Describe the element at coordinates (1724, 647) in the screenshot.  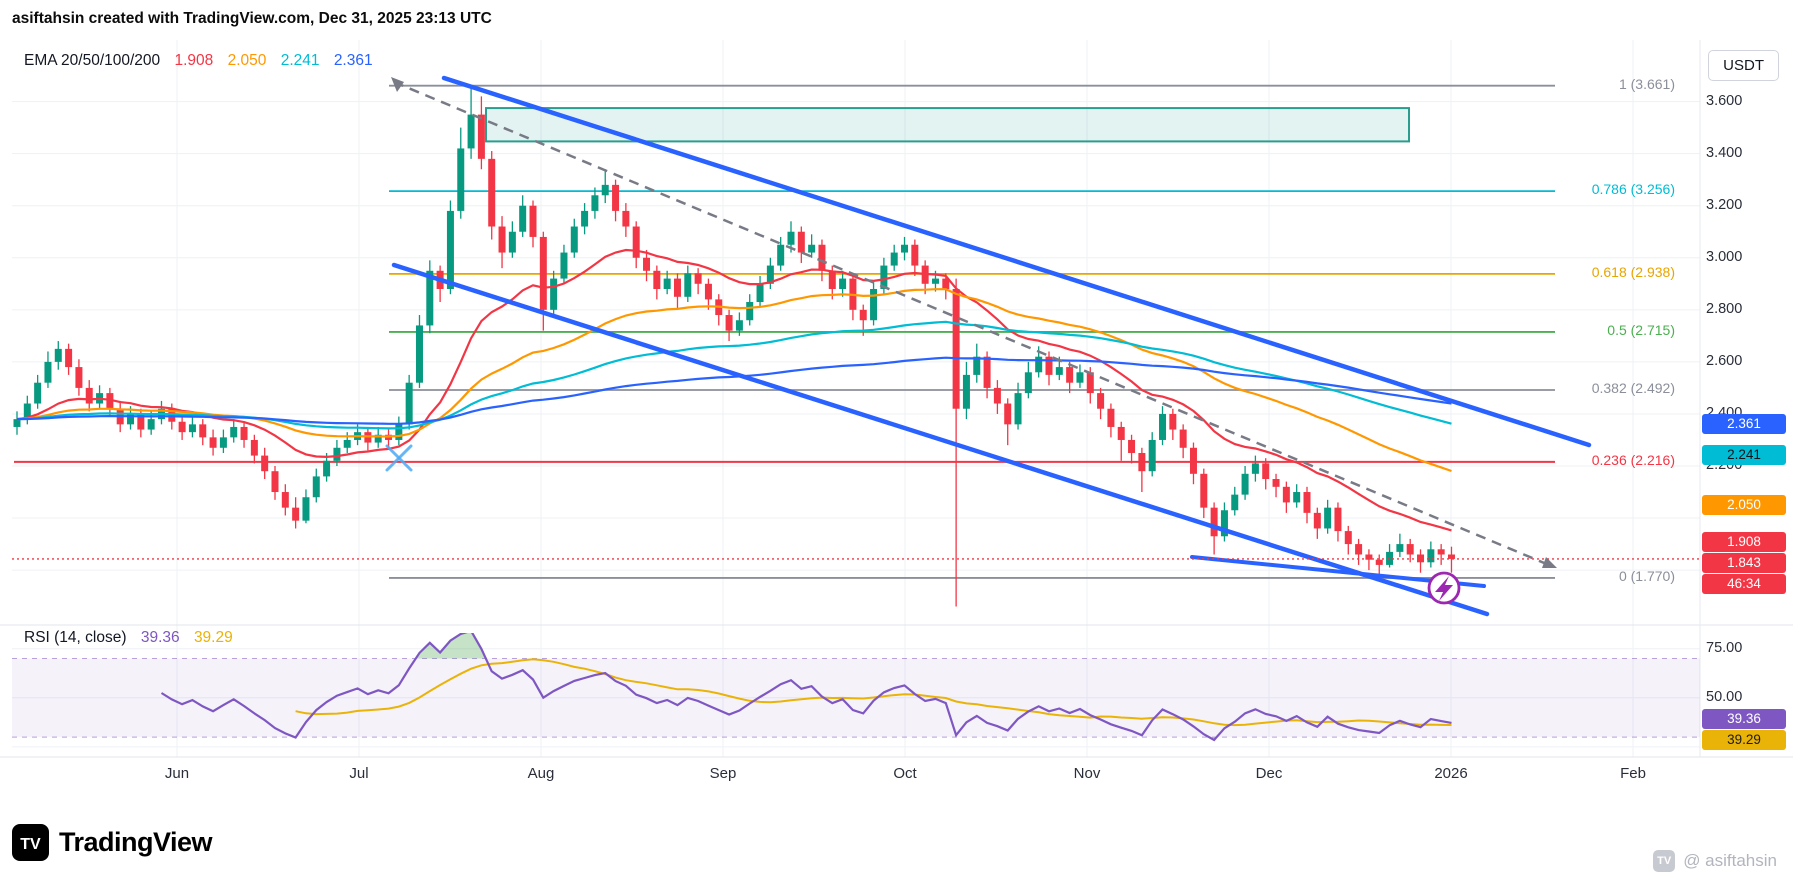
I see `rsi-axis-label: 75.00` at that location.